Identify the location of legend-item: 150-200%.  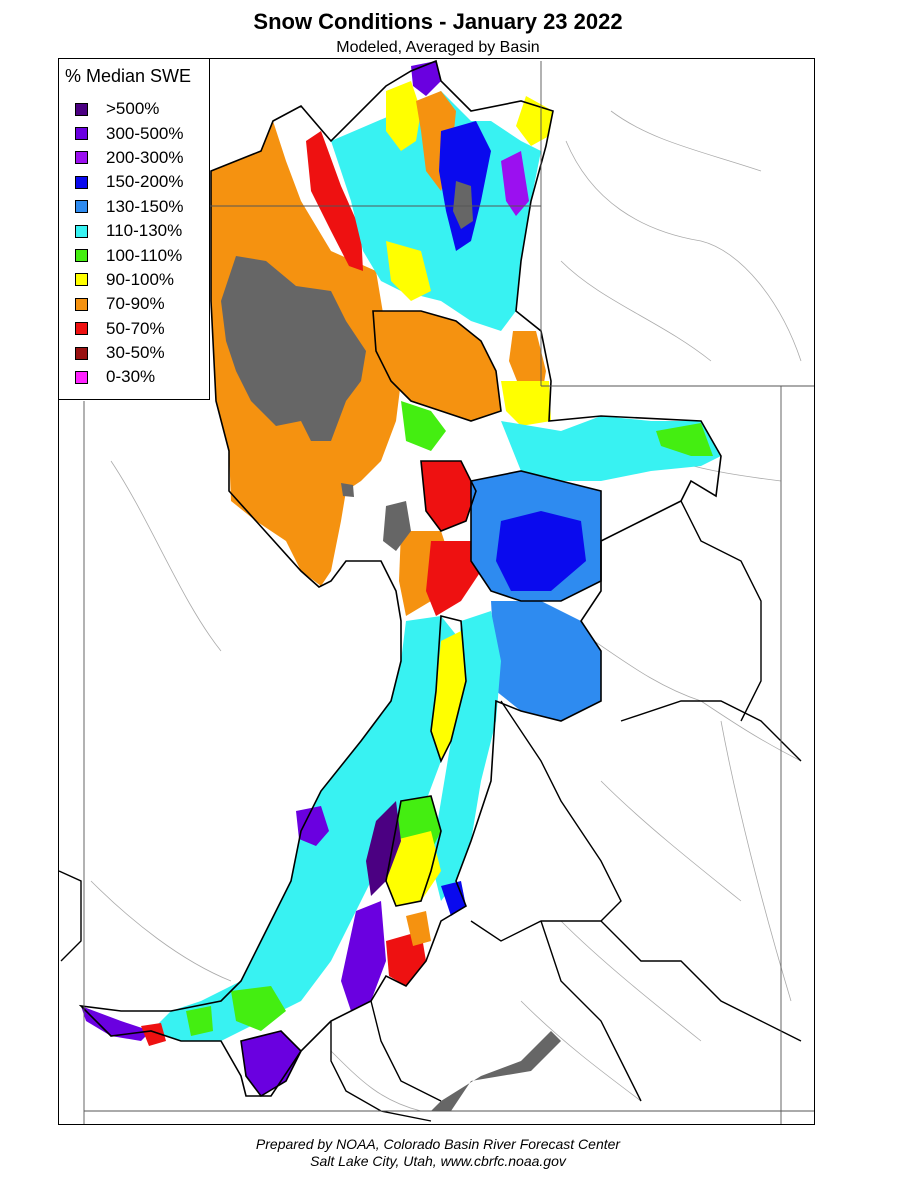
(129, 182).